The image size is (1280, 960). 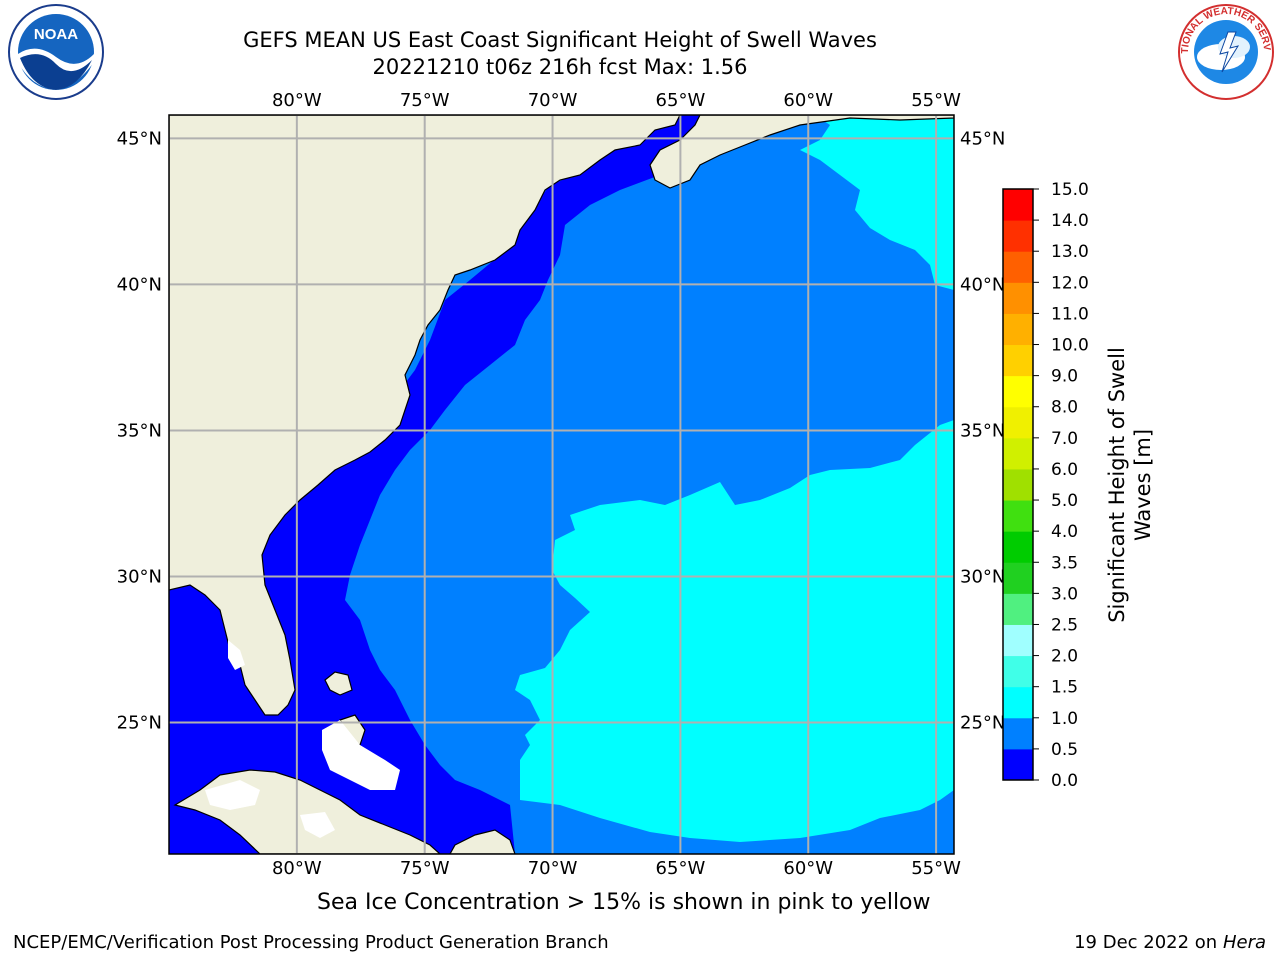 What do you see at coordinates (1070, 190) in the screenshot?
I see `colorbar-tick-label: 15.0` at bounding box center [1070, 190].